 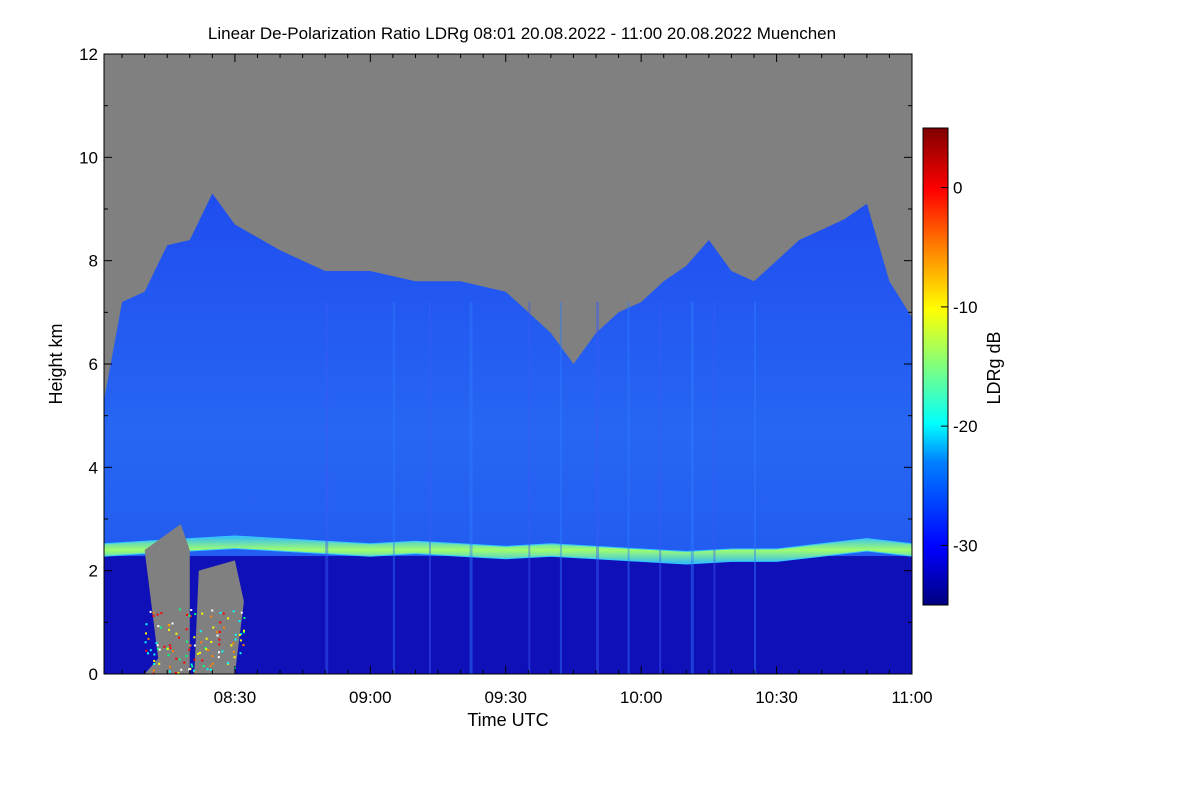 What do you see at coordinates (963, 366) in the screenshot?
I see `colorbar: 0 -10 -20 -30 LDRg dB` at bounding box center [963, 366].